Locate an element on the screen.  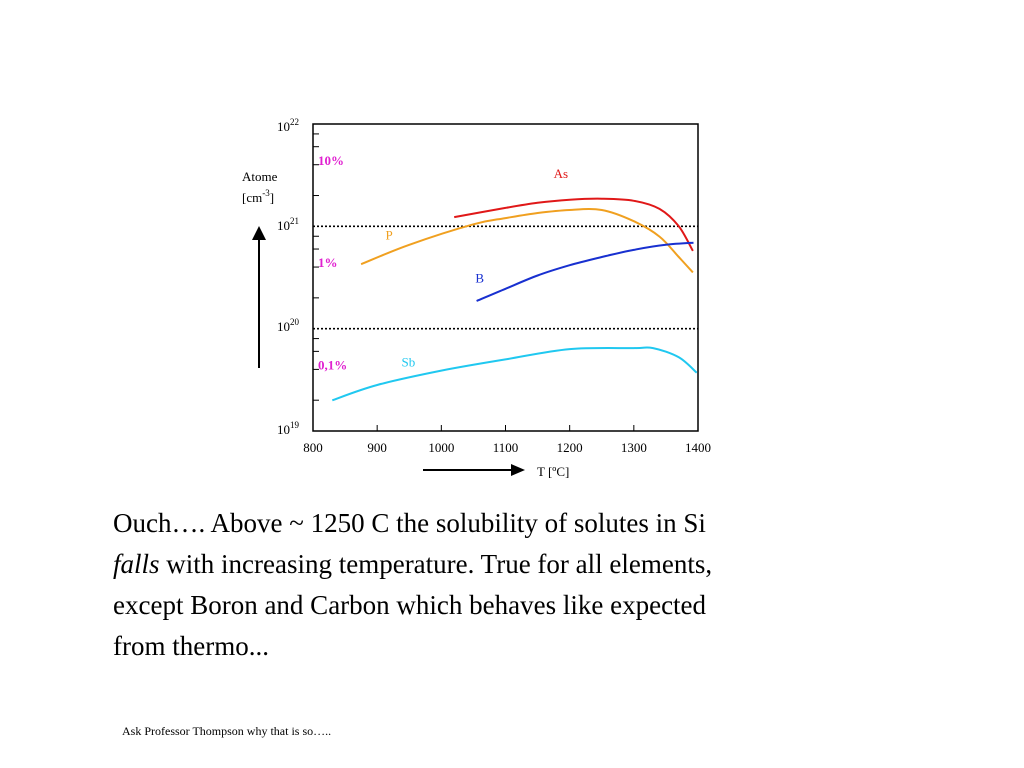
y-axis-label-line2: [cm-3] is located at coordinates (258, 196).